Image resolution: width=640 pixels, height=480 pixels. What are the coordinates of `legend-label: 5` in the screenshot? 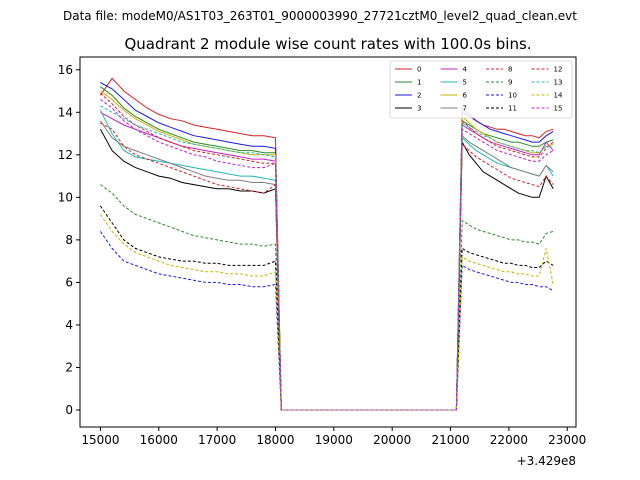 It's located at (465, 83).